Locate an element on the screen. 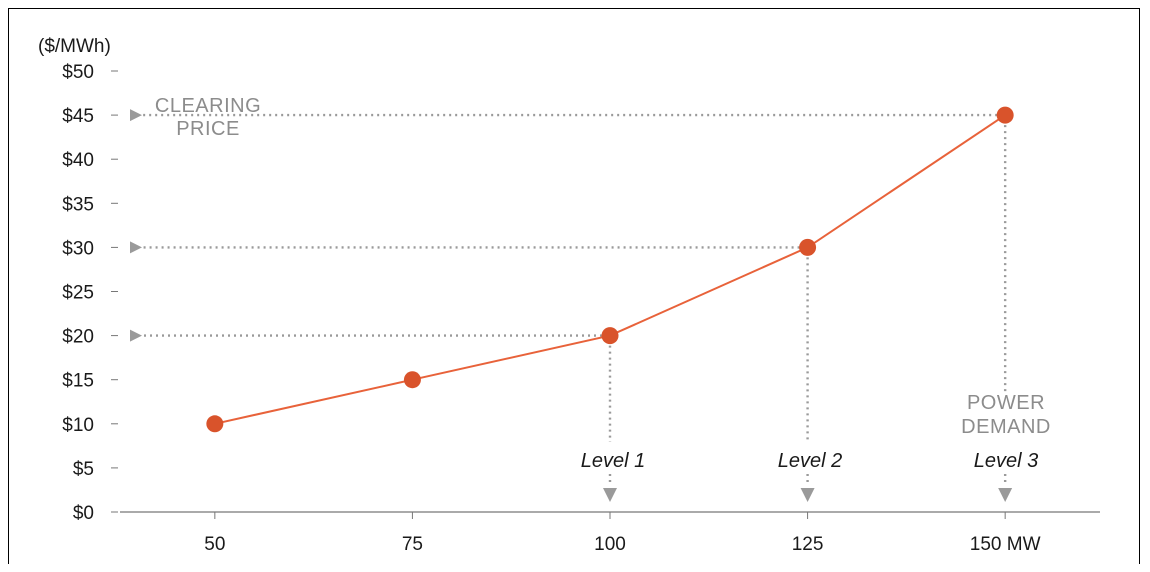 Image resolution: width=1150 pixels, height=572 pixels. y-tick-label: $50 is located at coordinates (78, 72).